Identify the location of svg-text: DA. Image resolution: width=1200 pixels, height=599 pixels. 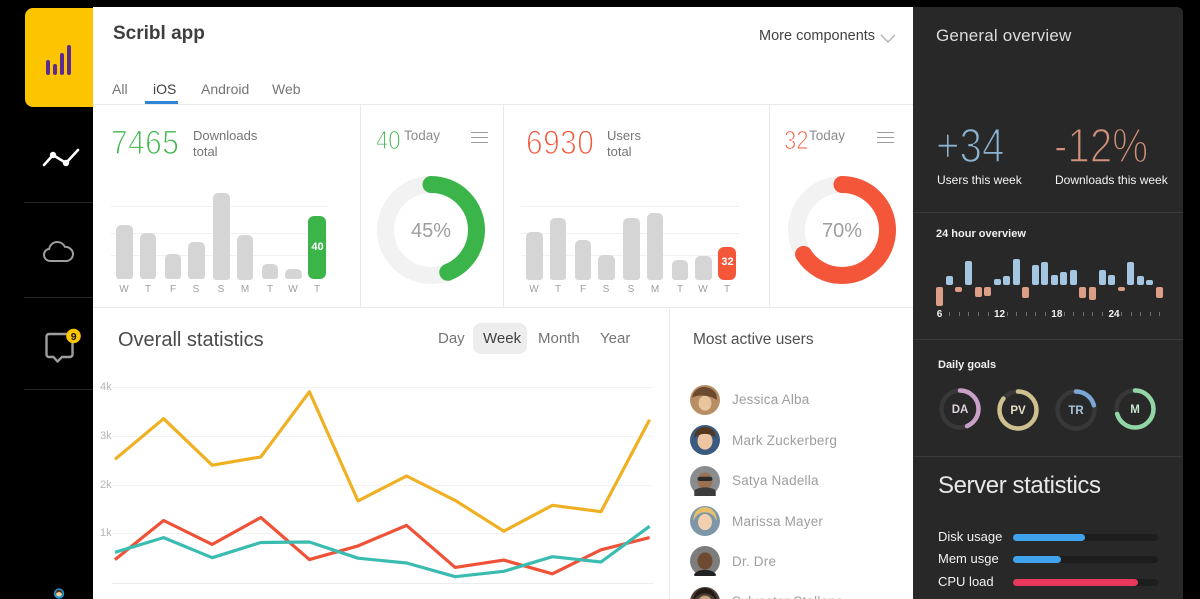
(959, 410).